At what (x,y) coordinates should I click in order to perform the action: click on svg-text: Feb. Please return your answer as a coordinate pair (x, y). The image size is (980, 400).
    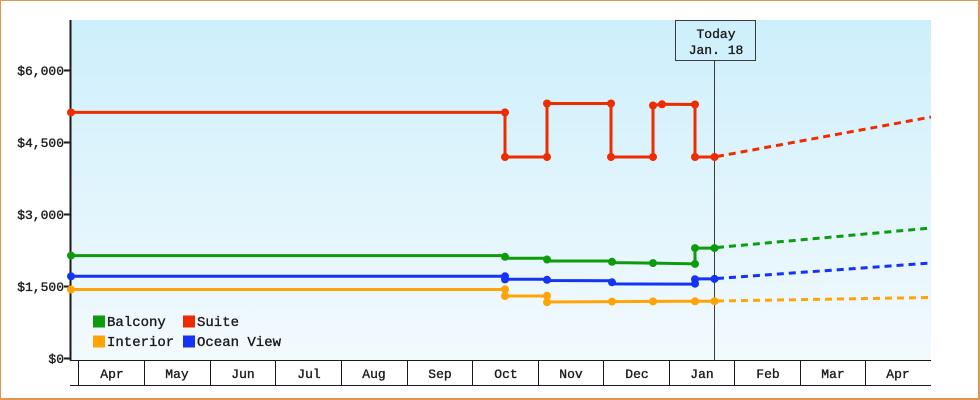
    Looking at the image, I should click on (767, 374).